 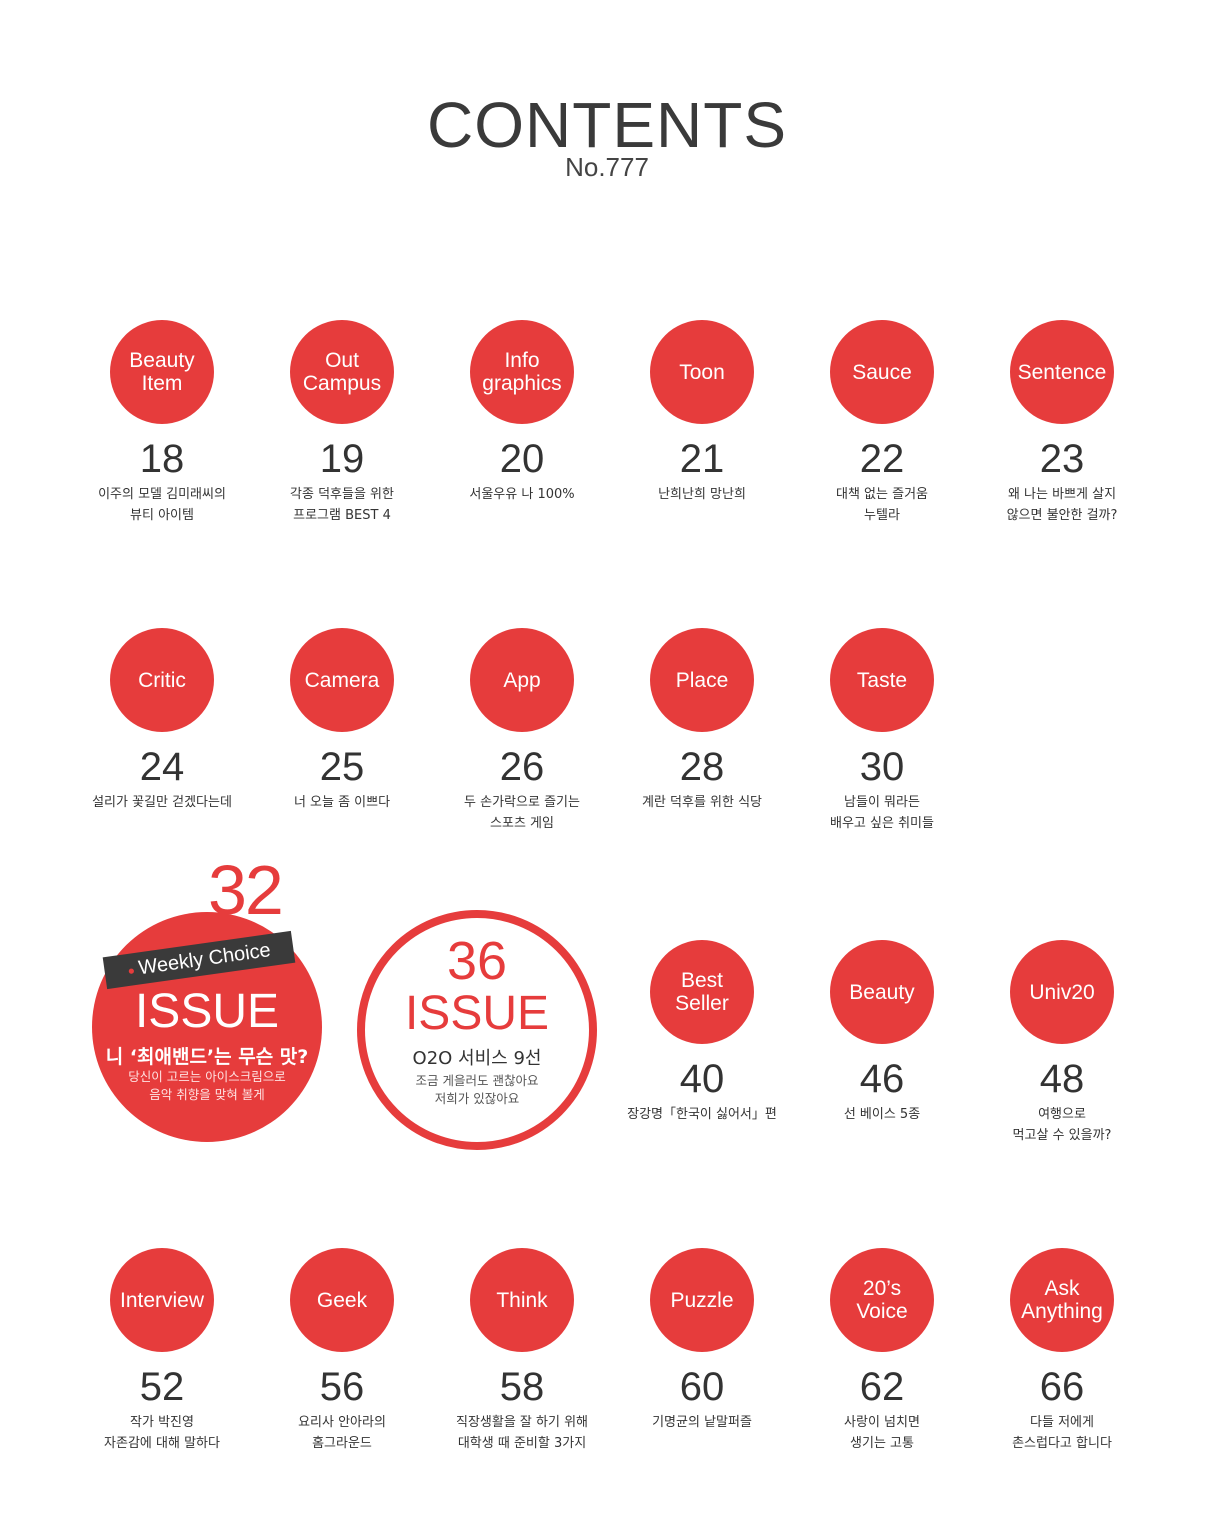 What do you see at coordinates (342, 1387) in the screenshot?
I see `page-number: 56` at bounding box center [342, 1387].